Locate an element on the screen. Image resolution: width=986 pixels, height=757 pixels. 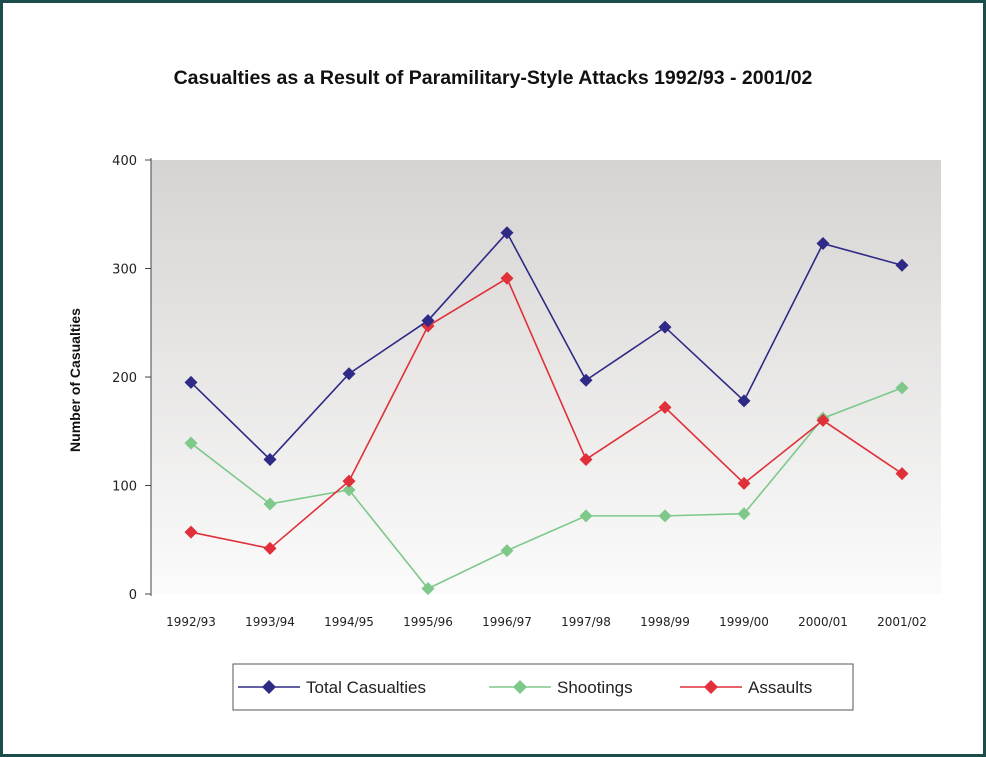
legend-item-assaults: Assaults is located at coordinates (746, 687).